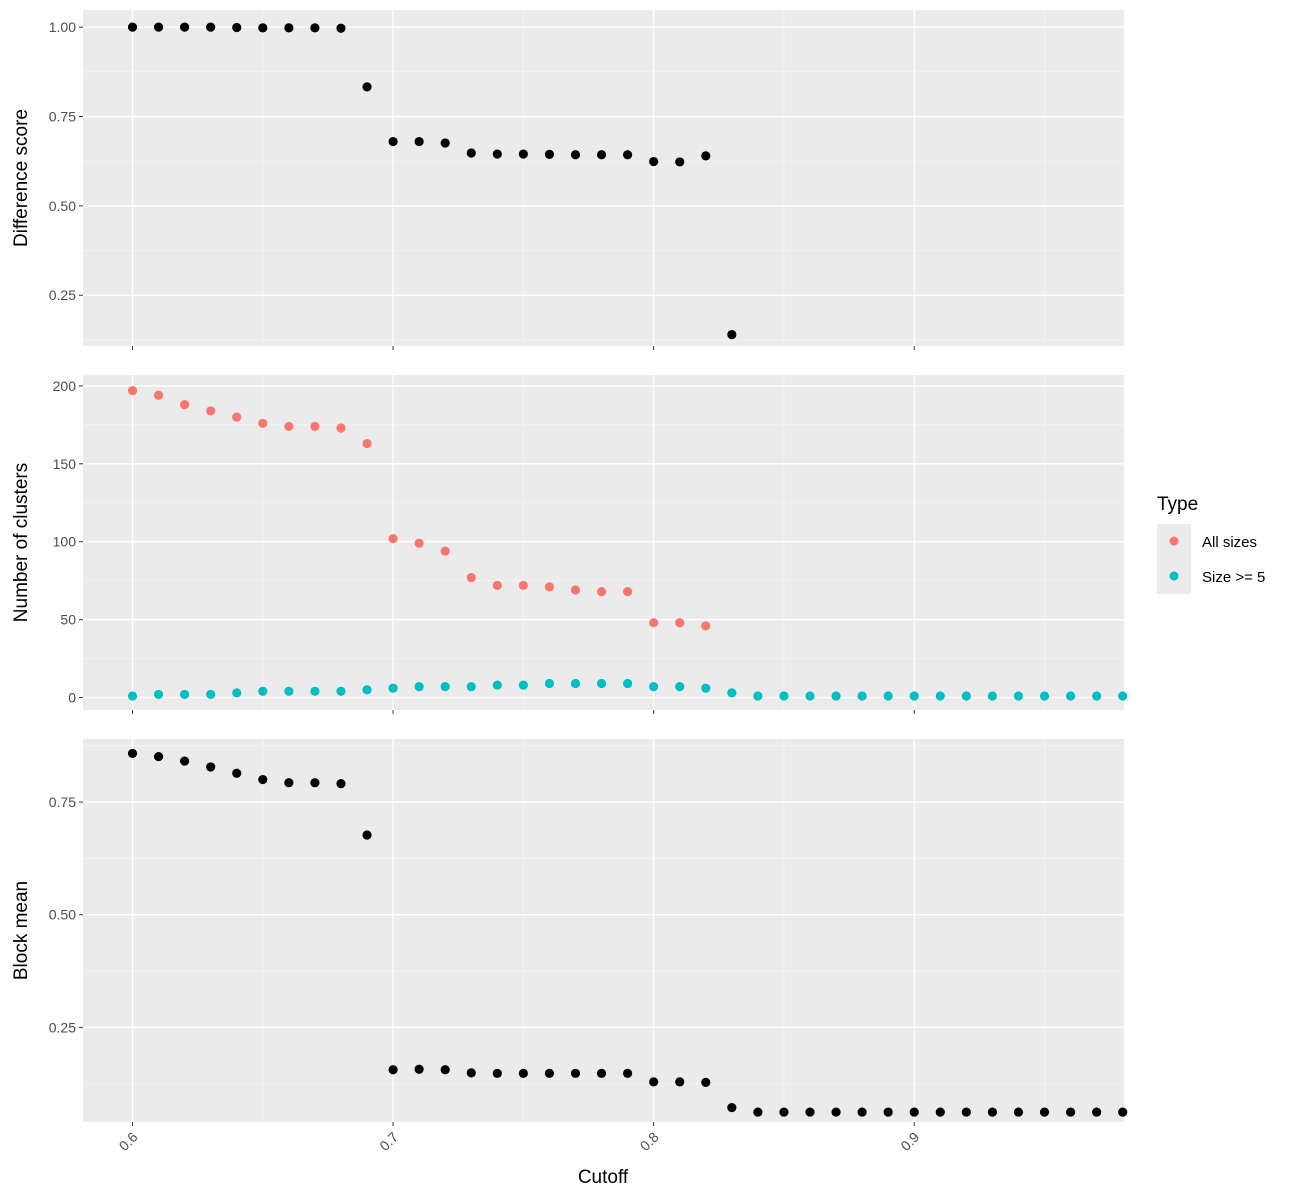 This screenshot has height=1200, width=1300. Describe the element at coordinates (62, 802) in the screenshot. I see `y-tick-label: 0.75` at that location.